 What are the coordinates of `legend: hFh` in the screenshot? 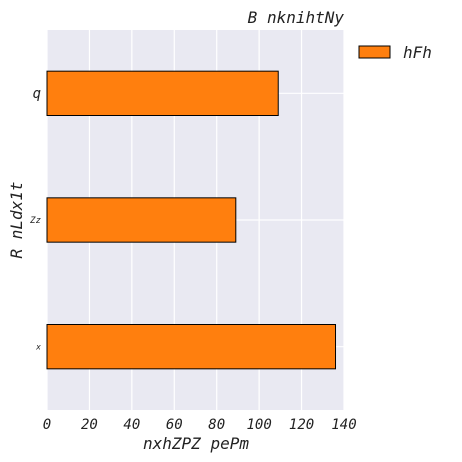 It's located at (395, 52).